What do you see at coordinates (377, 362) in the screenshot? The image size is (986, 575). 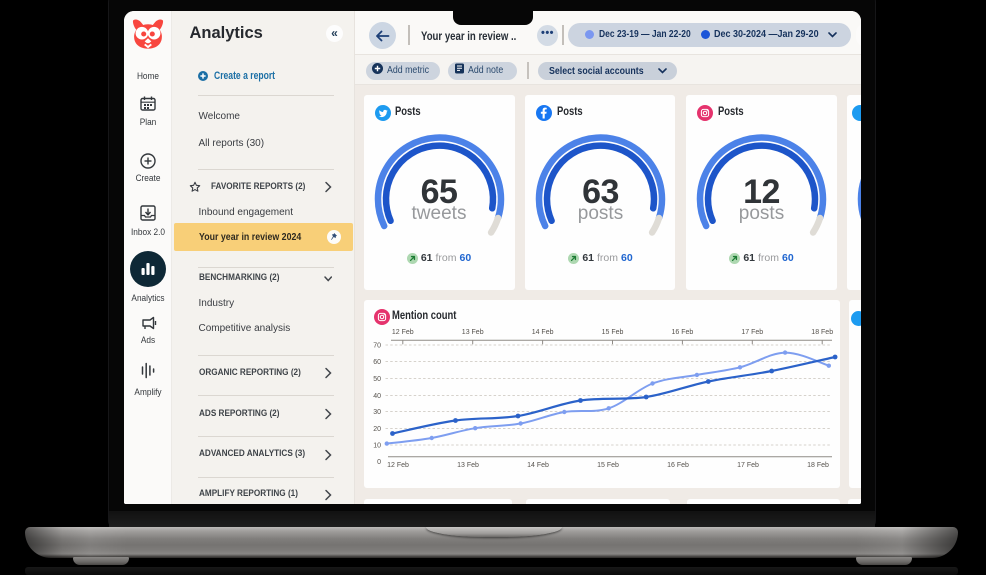 I see `svg-text: 60` at bounding box center [377, 362].